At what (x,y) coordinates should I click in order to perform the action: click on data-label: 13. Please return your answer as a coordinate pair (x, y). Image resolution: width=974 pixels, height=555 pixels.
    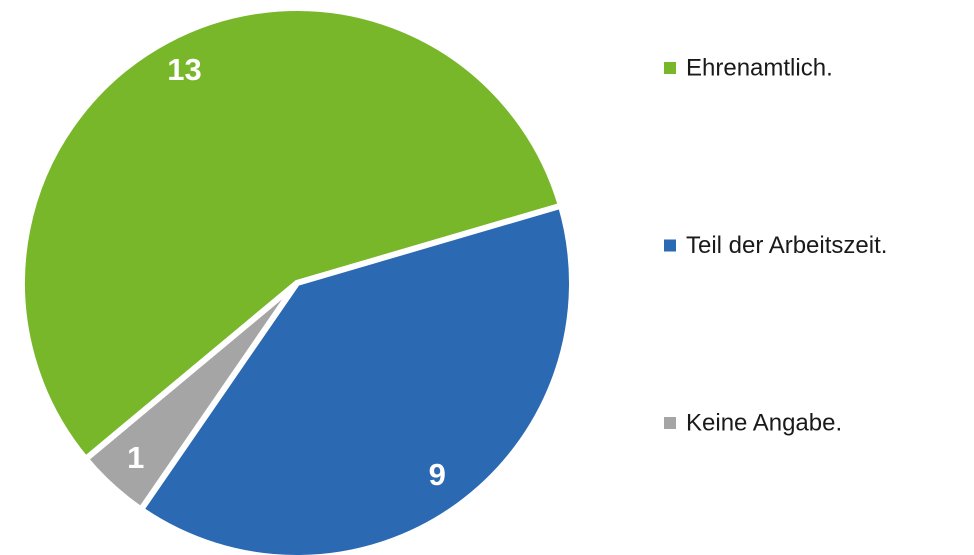
    Looking at the image, I should click on (184, 69).